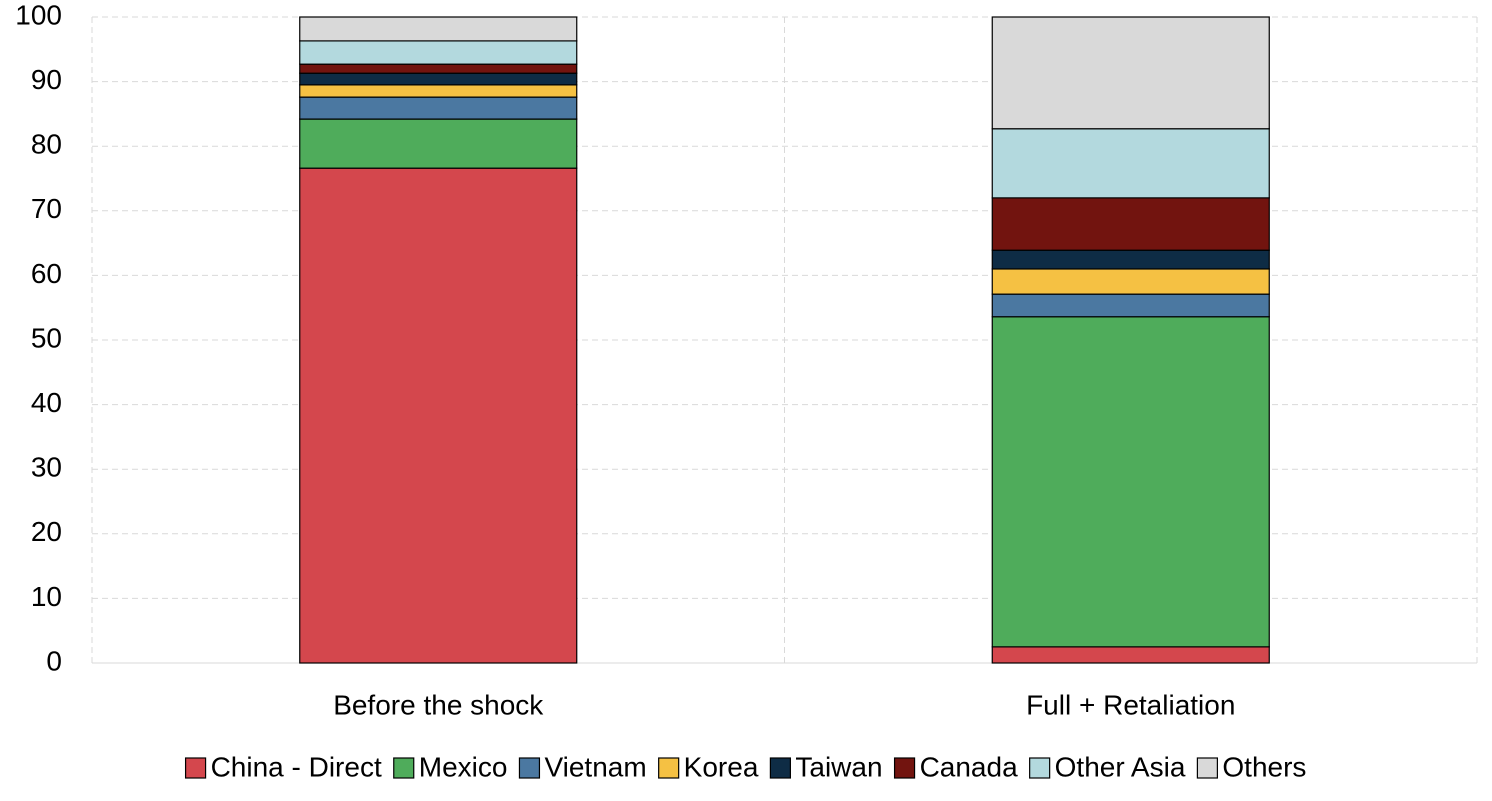 The height and width of the screenshot is (801, 1492). I want to click on x-tick-label: Before the shock, so click(438, 704).